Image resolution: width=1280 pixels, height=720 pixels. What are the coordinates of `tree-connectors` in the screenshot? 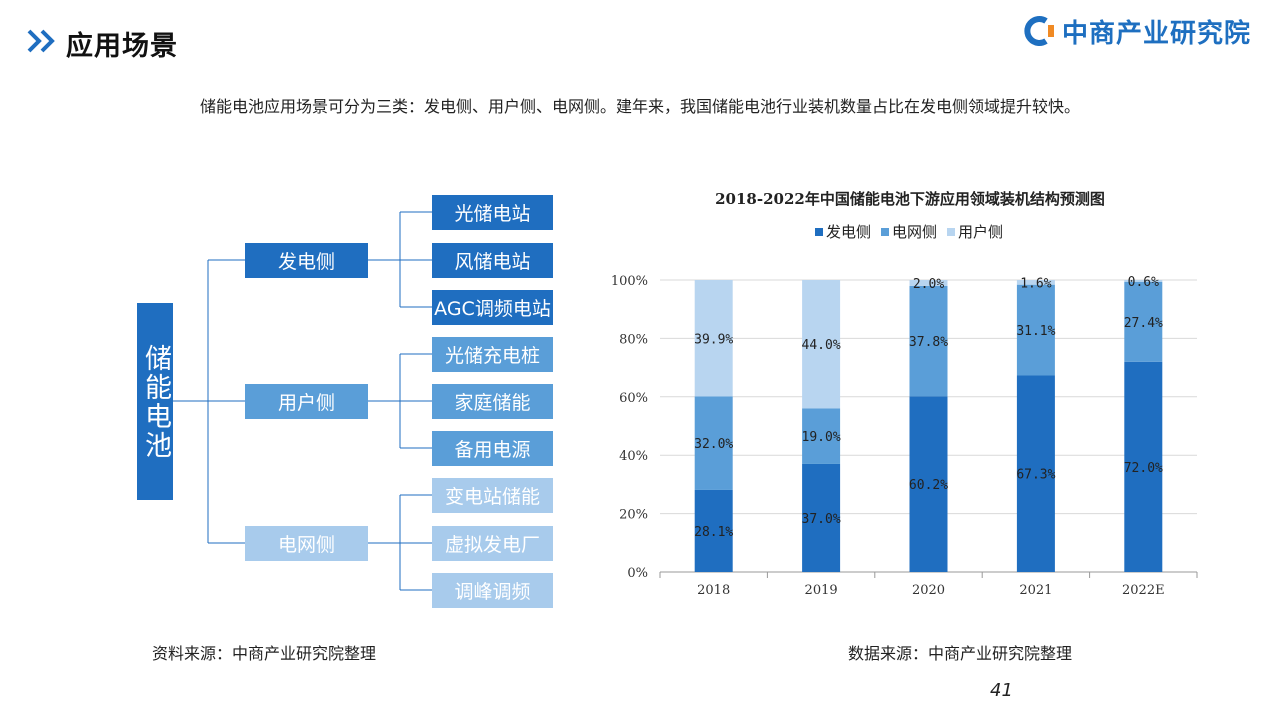 It's located at (302, 401).